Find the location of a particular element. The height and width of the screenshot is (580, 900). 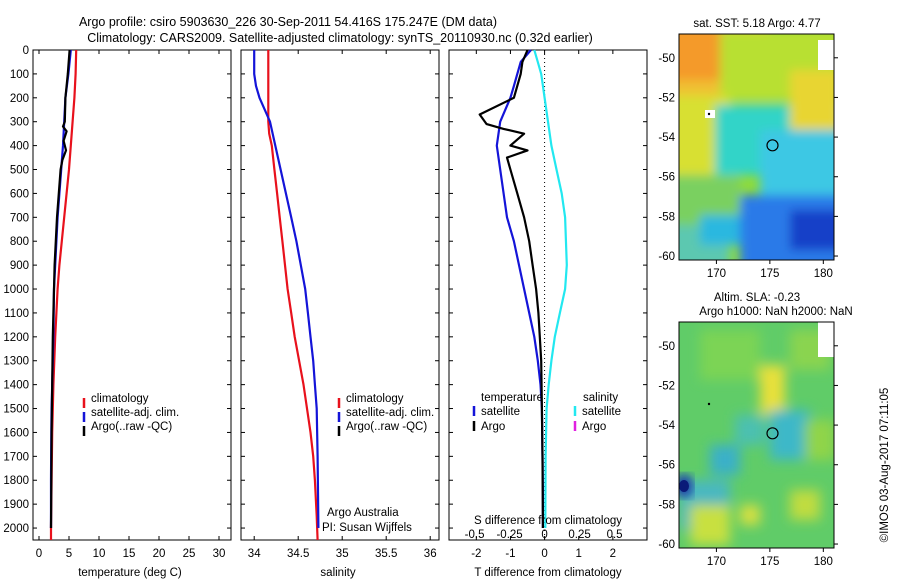

y-tick-label: 1500 is located at coordinates (16, 410).